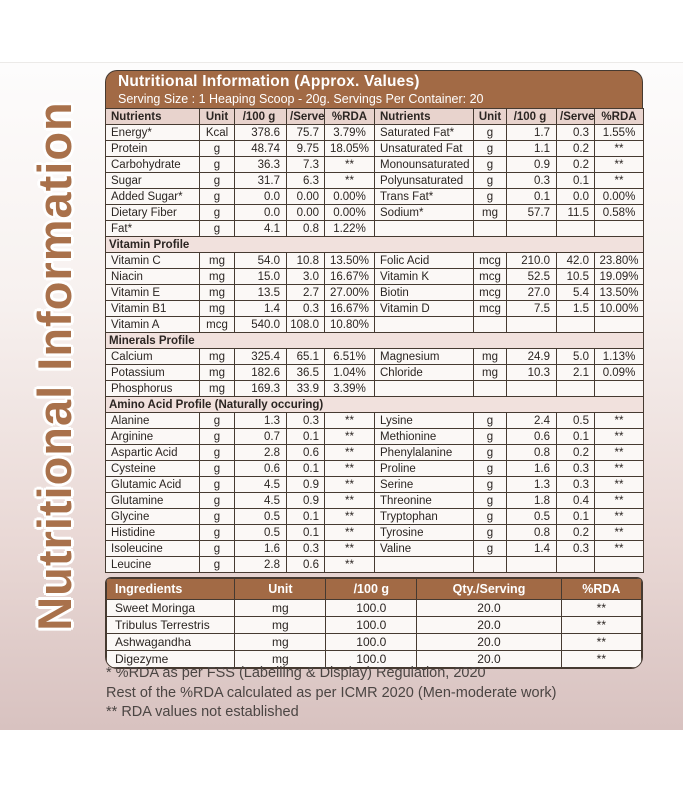 This screenshot has height=800, width=683. Describe the element at coordinates (152, 468) in the screenshot. I see `cell: Cysteine` at that location.